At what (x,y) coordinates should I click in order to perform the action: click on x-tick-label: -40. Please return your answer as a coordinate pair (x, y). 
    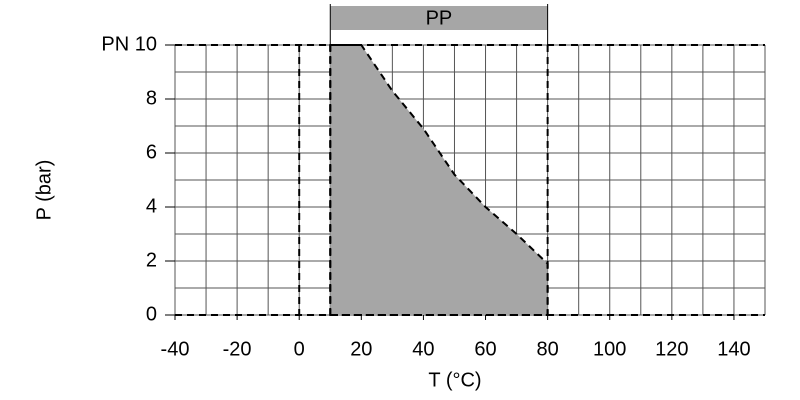
    Looking at the image, I should click on (175, 349).